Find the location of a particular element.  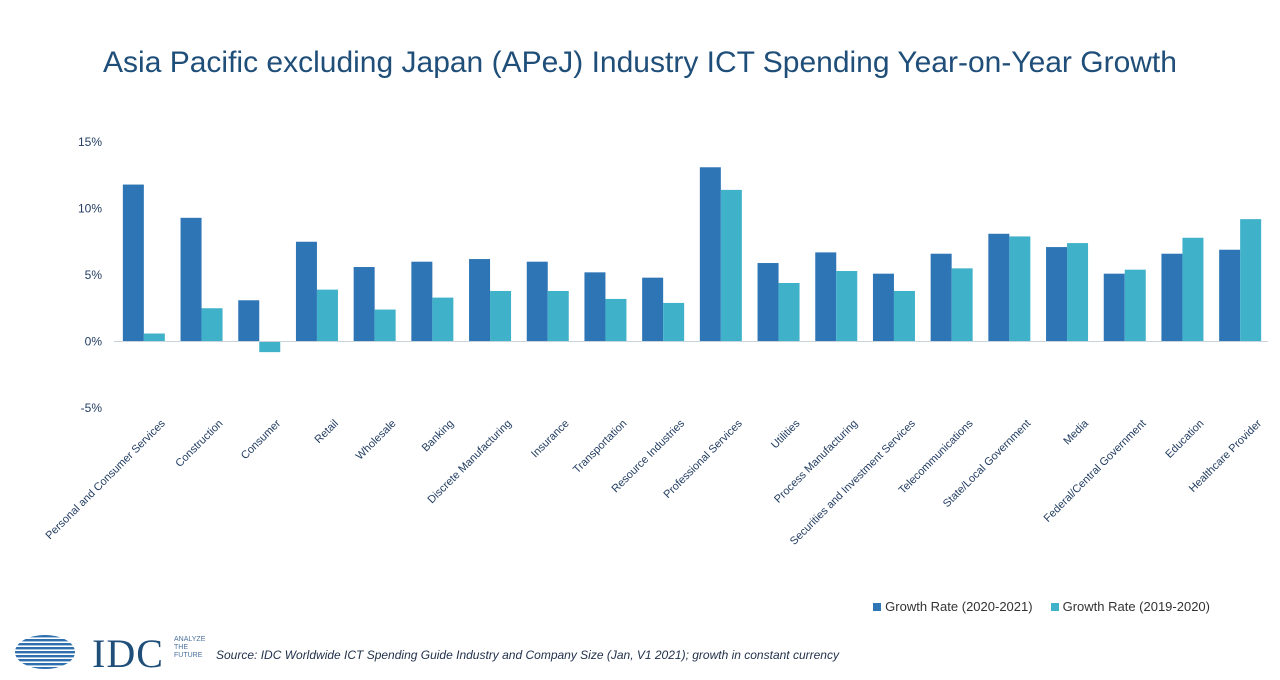

x-tick-label: Securities and Investment Services is located at coordinates (853, 482).